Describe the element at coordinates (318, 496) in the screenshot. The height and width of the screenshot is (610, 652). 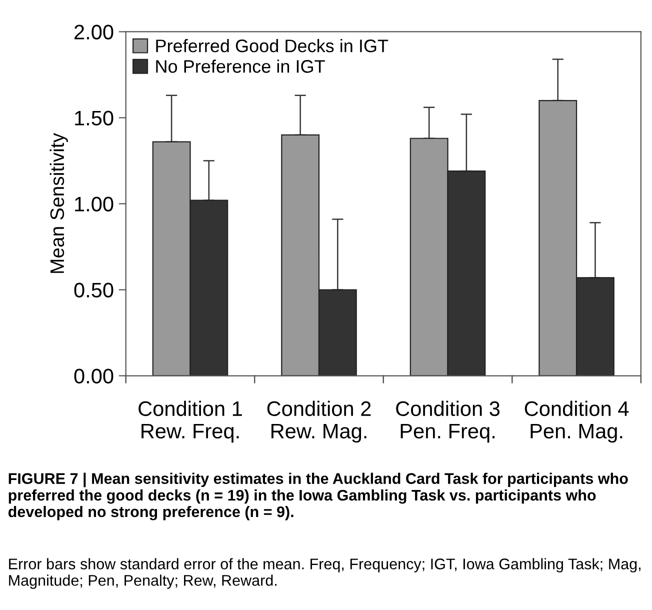
I see `text: FIGURE 7 | Mean sensitivity estimates in the Auckland Card Task for participants who preferred the good decks (n = 19) in the Iowa Gambling Task vs. participants who developed no strong preference (n = 9).` at that location.